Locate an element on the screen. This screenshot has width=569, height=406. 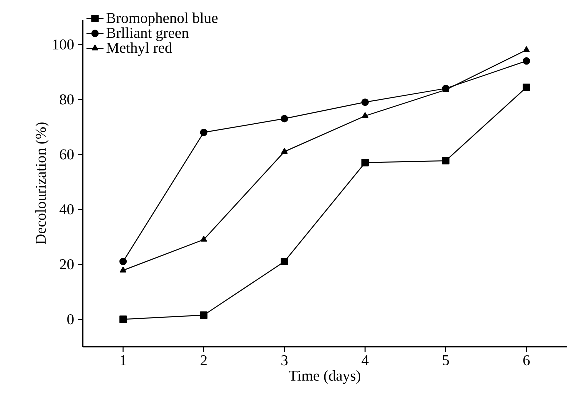
y-tick-label: 100 is located at coordinates (63, 45).